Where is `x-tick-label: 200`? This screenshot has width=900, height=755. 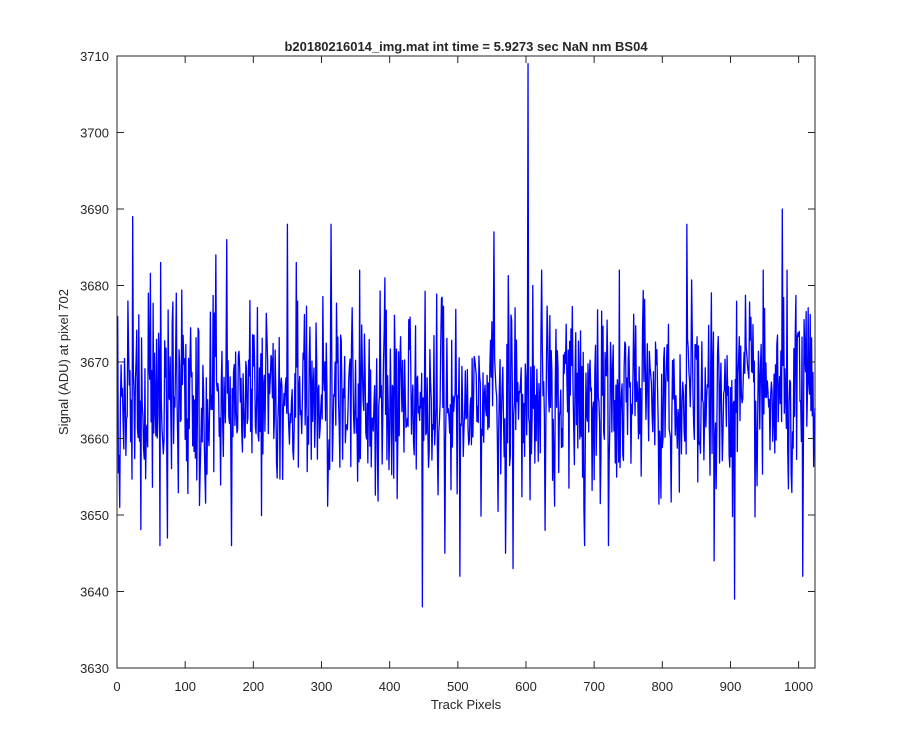
x-tick-label: 200 is located at coordinates (253, 686).